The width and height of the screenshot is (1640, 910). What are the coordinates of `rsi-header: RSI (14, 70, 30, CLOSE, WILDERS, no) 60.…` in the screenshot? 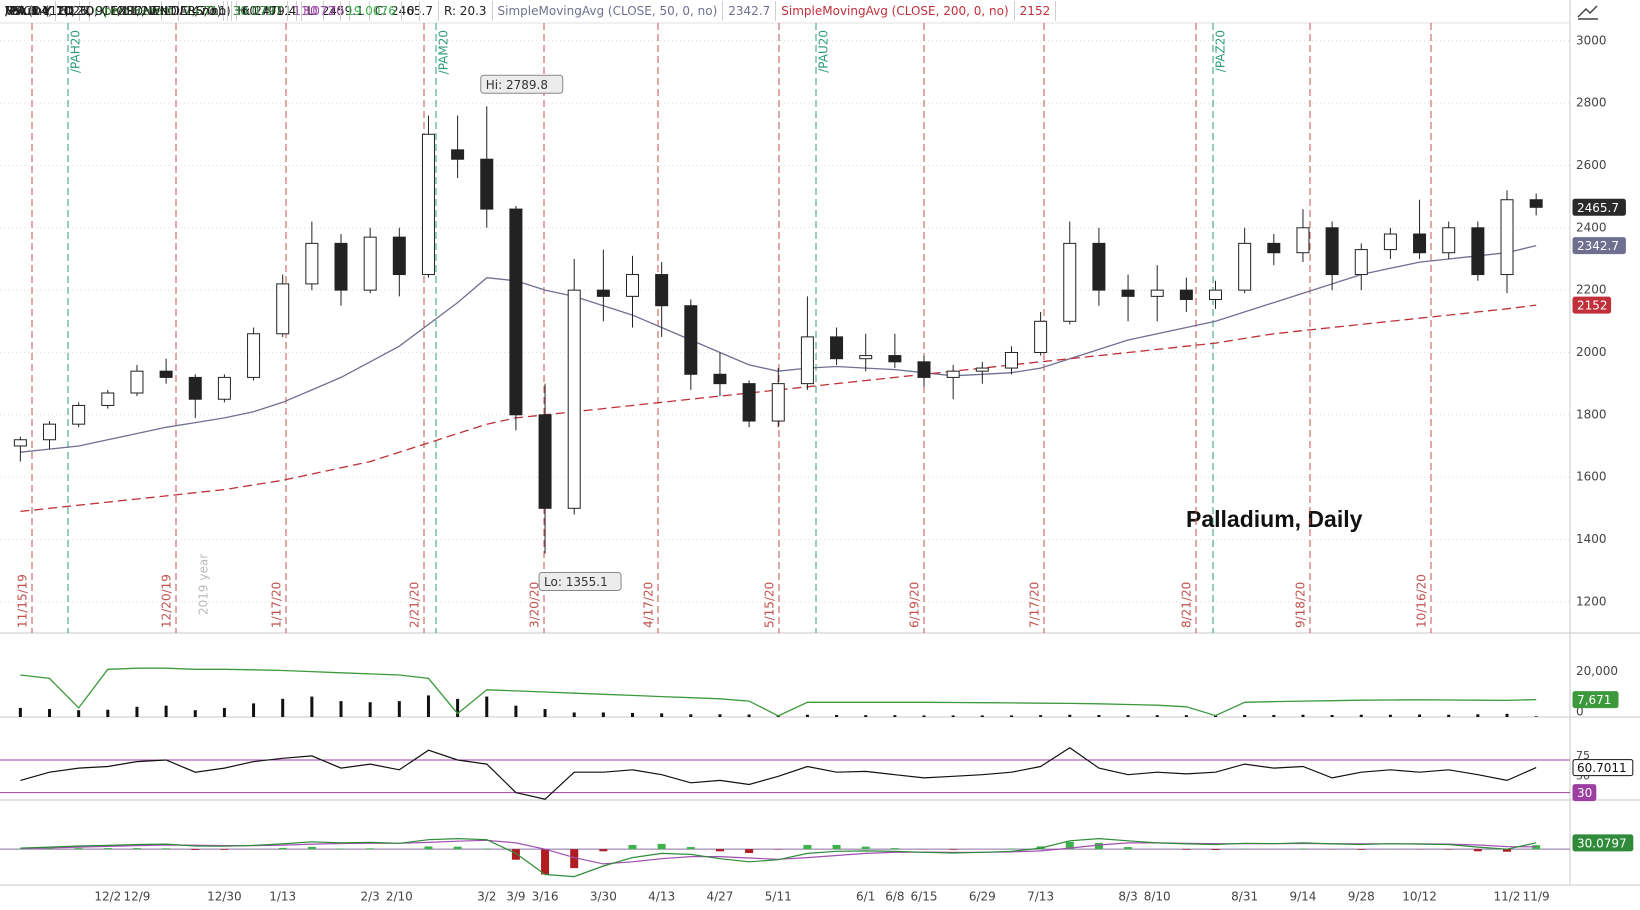 It's located at (175, 11).